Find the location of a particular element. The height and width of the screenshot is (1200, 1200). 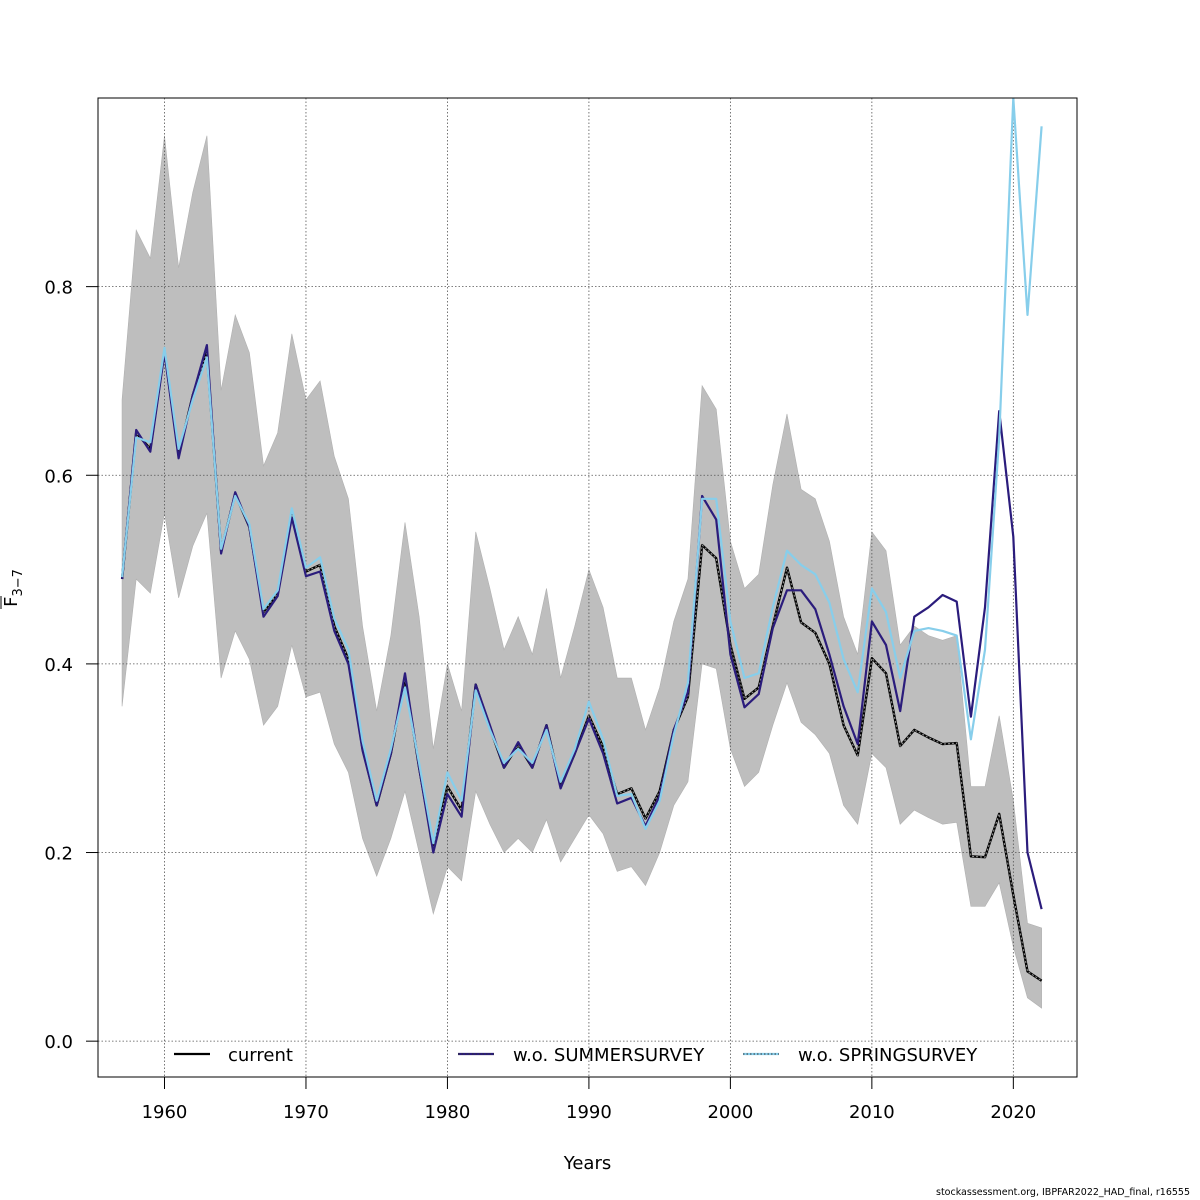

y-axis-title-subscript: 3−7 is located at coordinates (18, 582).